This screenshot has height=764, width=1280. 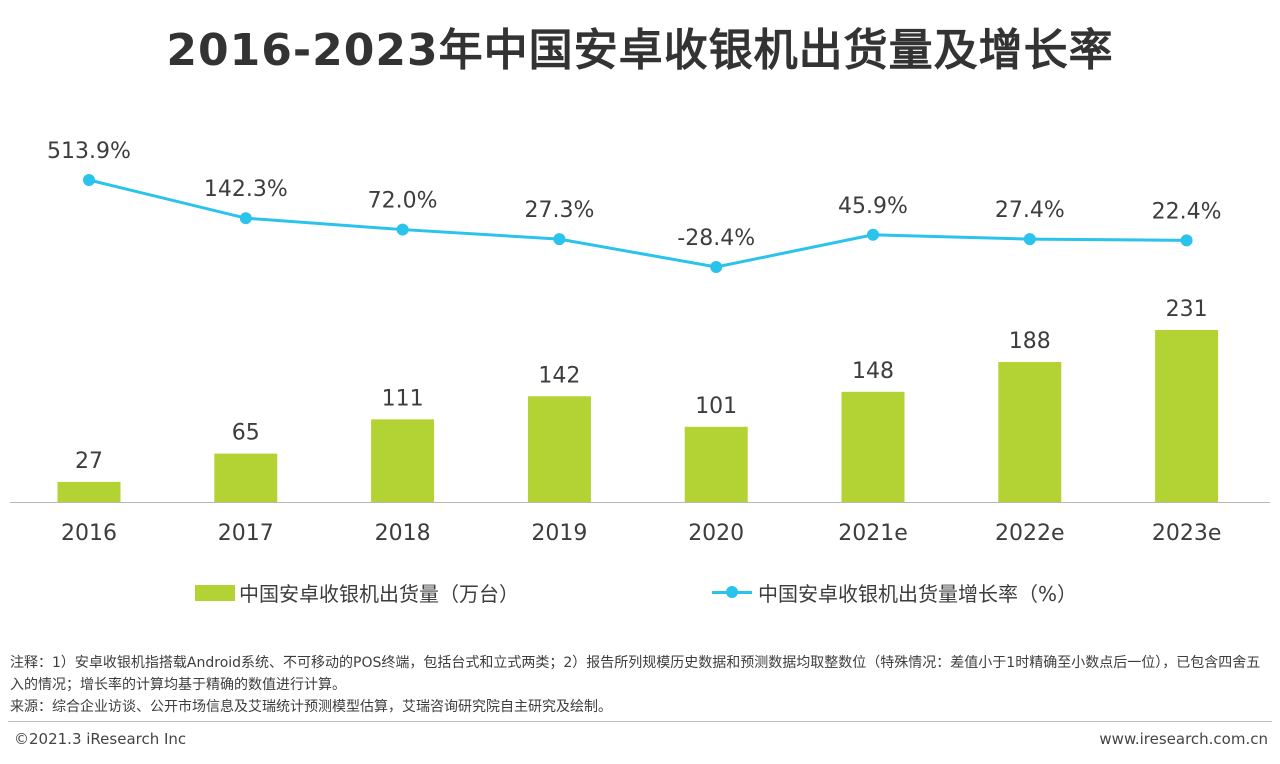 What do you see at coordinates (873, 371) in the screenshot?
I see `bar-value-label: 148` at bounding box center [873, 371].